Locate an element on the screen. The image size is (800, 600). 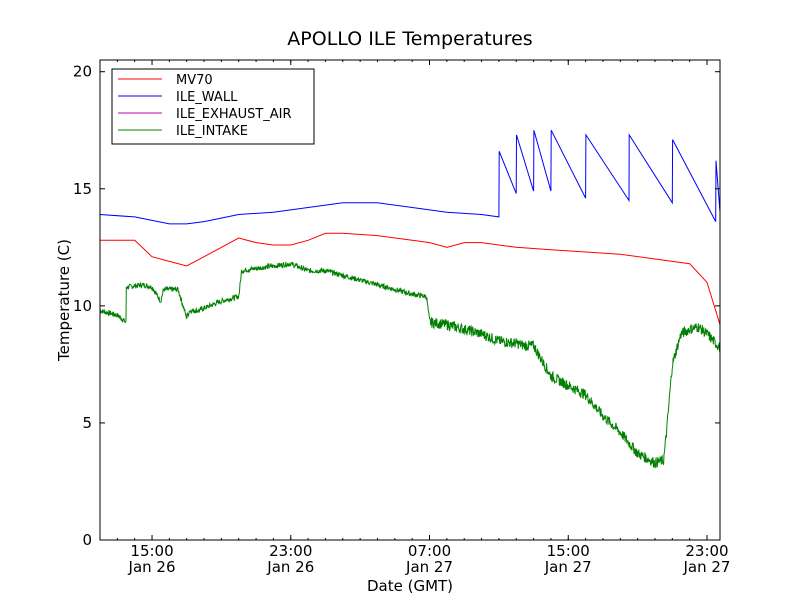
legend-label: ILE_INTAKE is located at coordinates (212, 131).